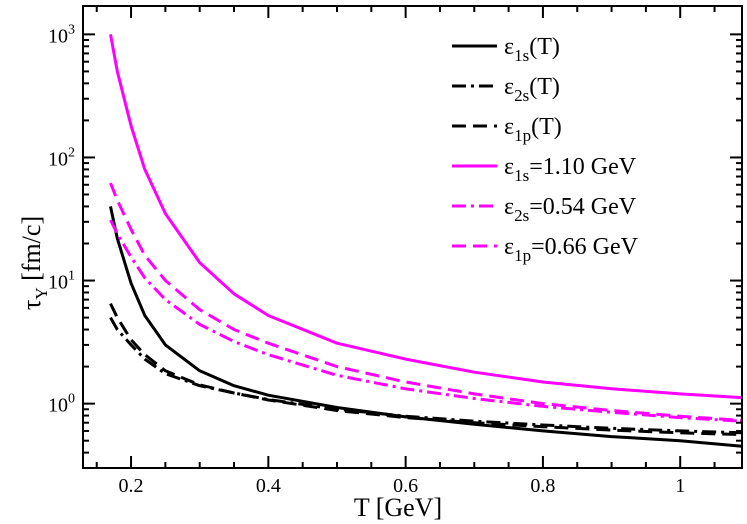  I want to click on y-axis-label: τΥ [fm/c], so click(34, 263).